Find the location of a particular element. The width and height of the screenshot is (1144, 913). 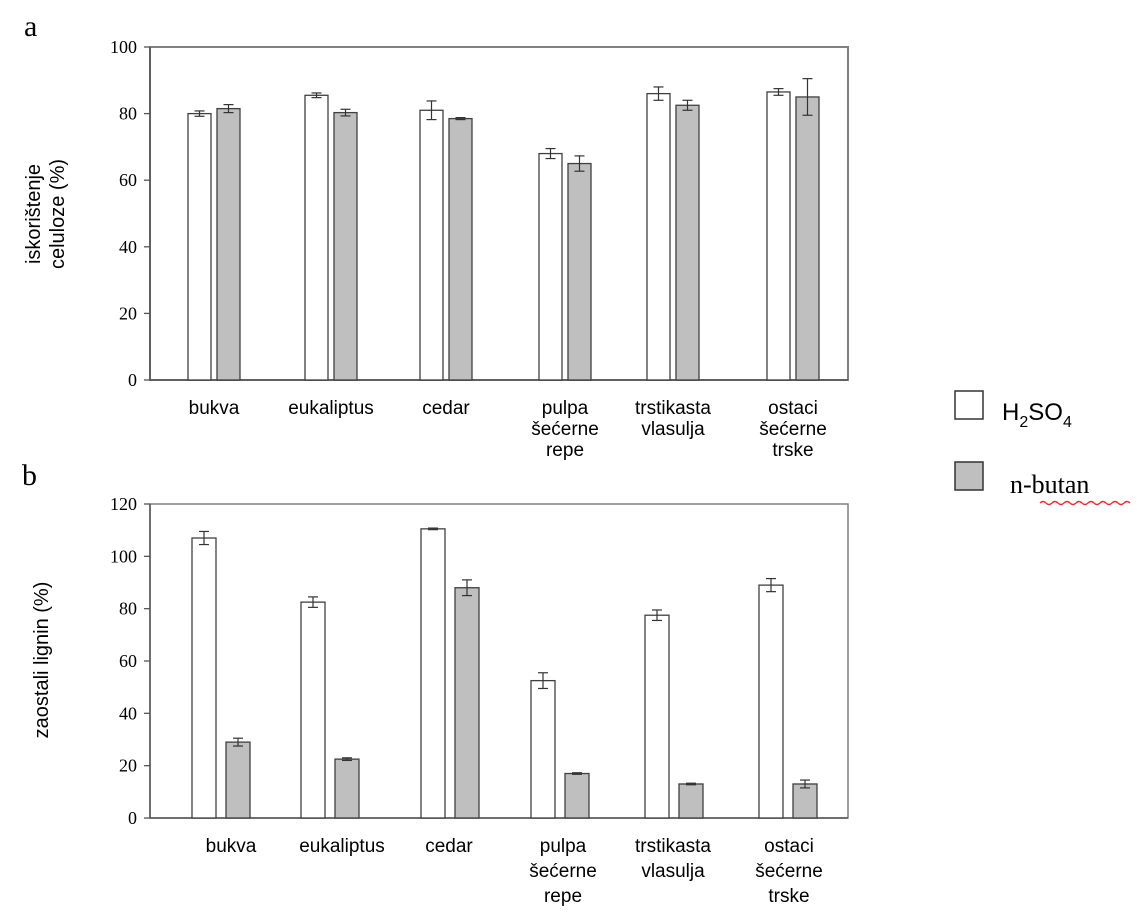

y-axis-label: zaostali lignin (%) is located at coordinates (42, 660).